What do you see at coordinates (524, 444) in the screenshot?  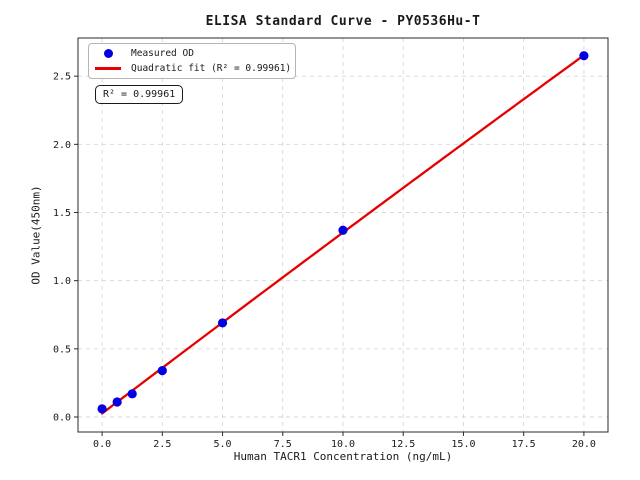 I see `x-tick-label: 17.5` at bounding box center [524, 444].